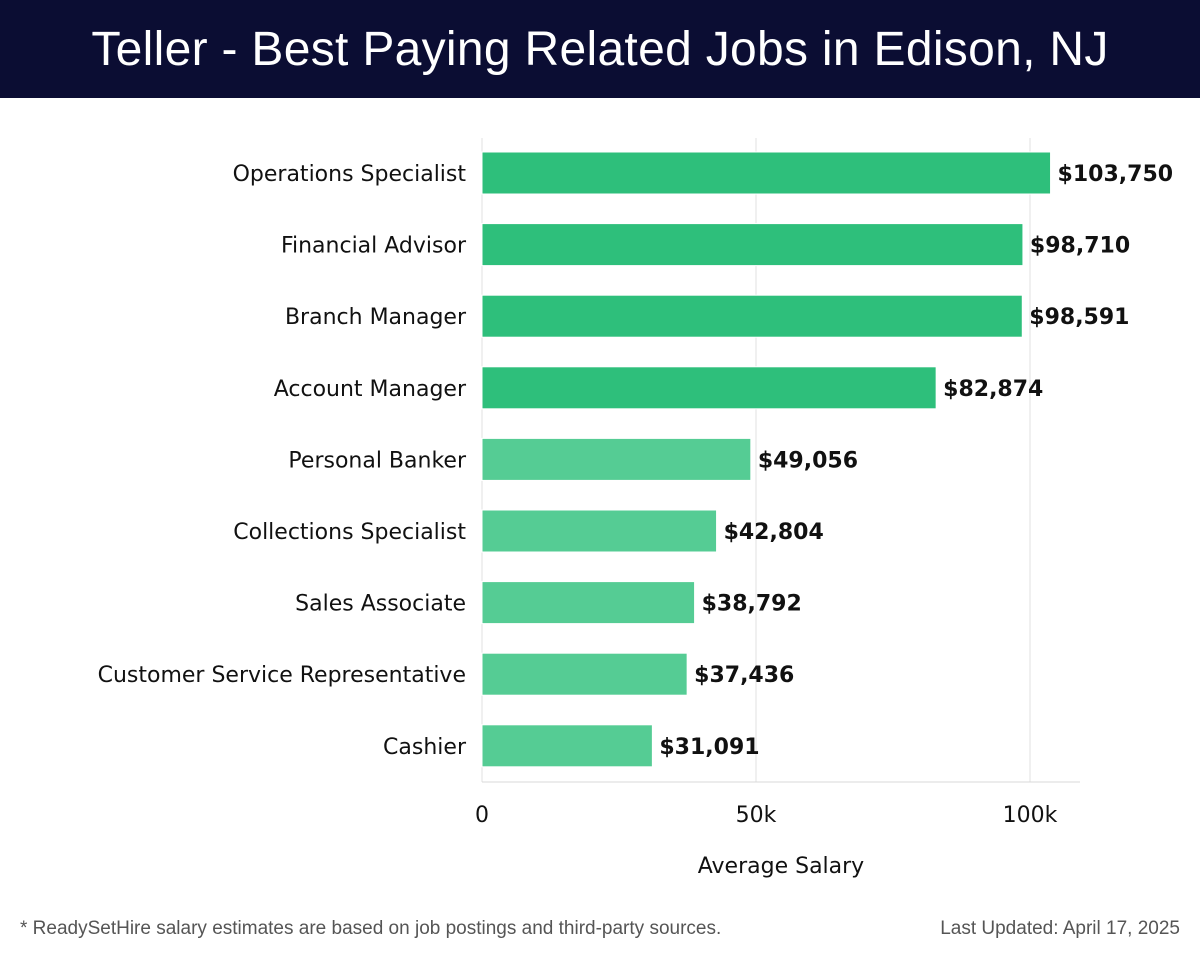 Image resolution: width=1200 pixels, height=958 pixels. What do you see at coordinates (744, 675) in the screenshot?
I see `value-label: $37,436` at bounding box center [744, 675].